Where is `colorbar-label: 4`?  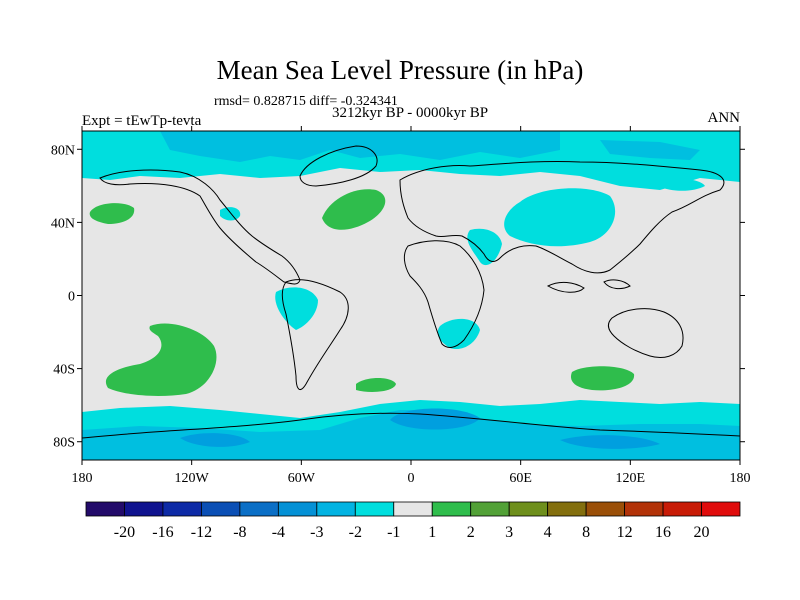 colorbar-label: 4 is located at coordinates (548, 532).